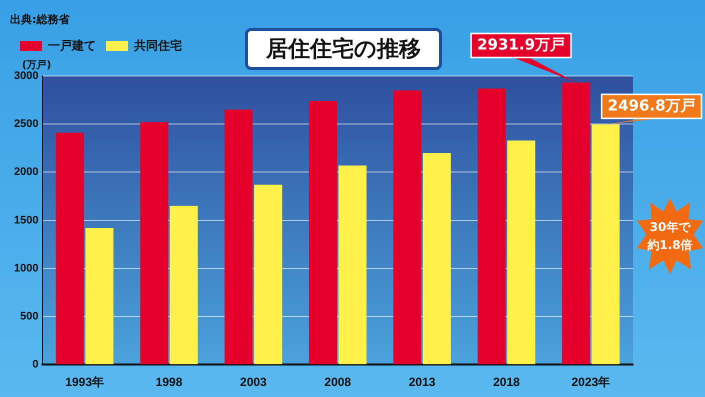 This screenshot has height=397, width=705. What do you see at coordinates (84, 382) in the screenshot?
I see `x-tick-label: 1993年` at bounding box center [84, 382].